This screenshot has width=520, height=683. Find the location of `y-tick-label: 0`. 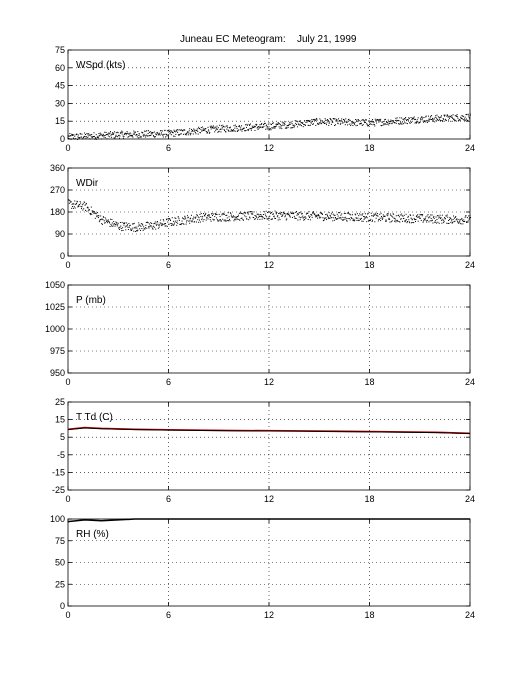

y-tick-label: 0 is located at coordinates (62, 139).